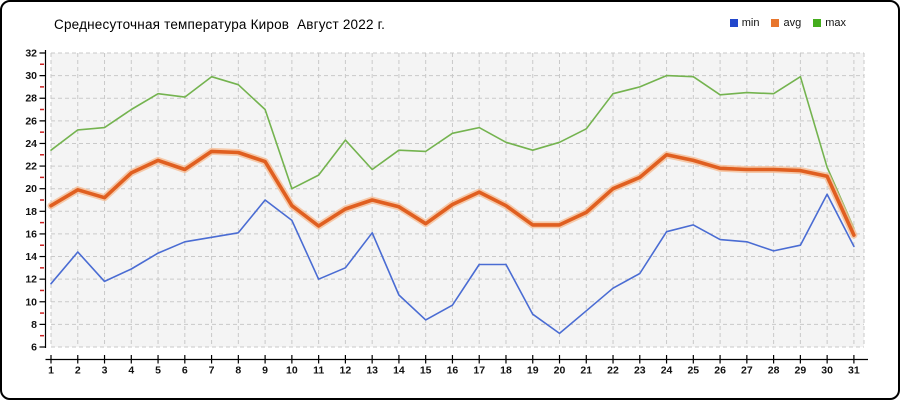 This screenshot has height=400, width=900. I want to click on svg-text: 25, so click(693, 371).